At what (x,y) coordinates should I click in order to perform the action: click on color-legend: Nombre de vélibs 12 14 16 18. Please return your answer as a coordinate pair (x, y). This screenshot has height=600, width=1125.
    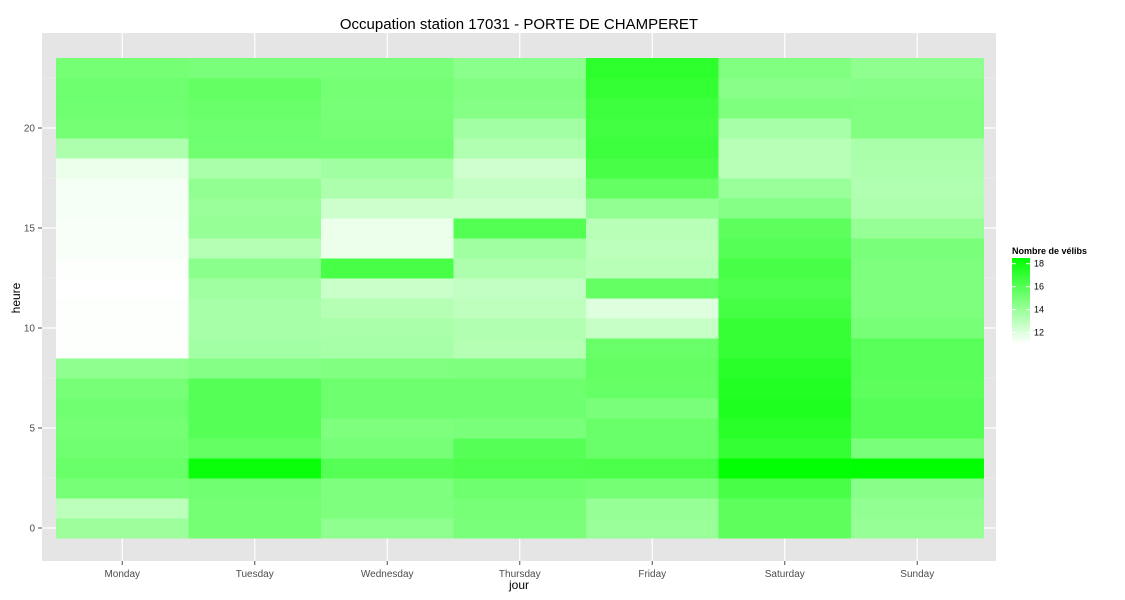
    Looking at the image, I should click on (1049, 295).